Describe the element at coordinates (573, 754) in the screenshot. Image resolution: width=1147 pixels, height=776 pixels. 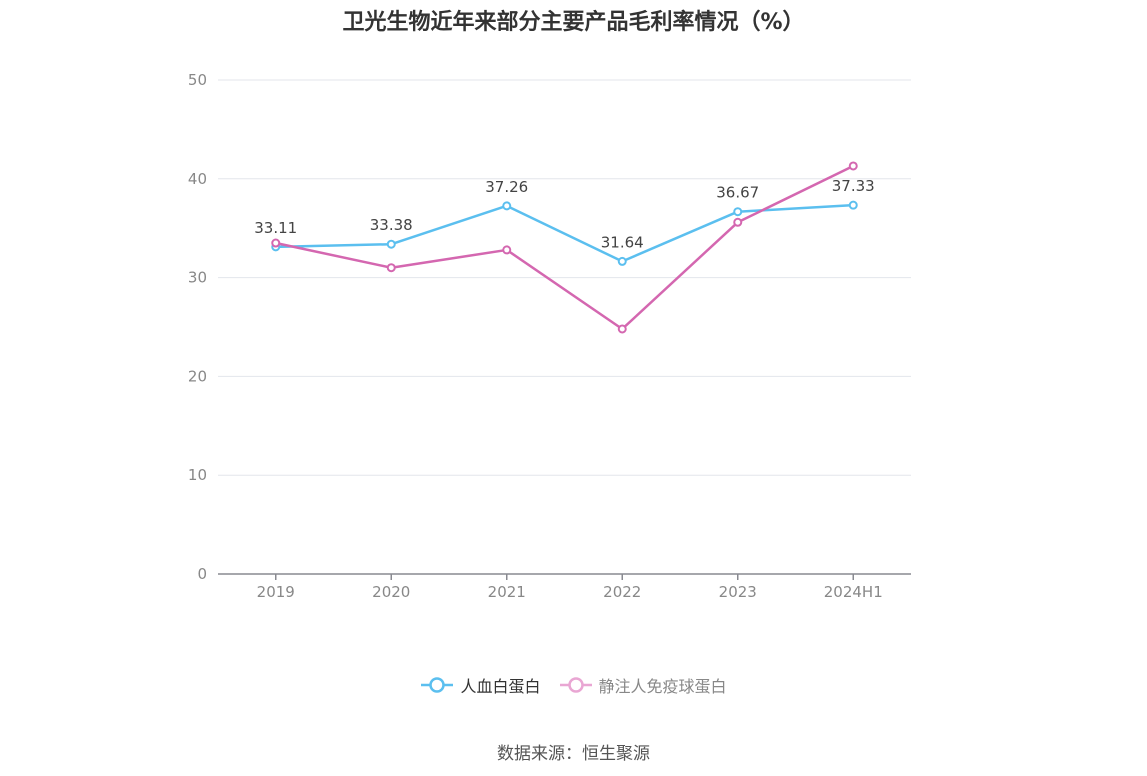
I see `data-source: 数据来源：恒生聚源` at that location.